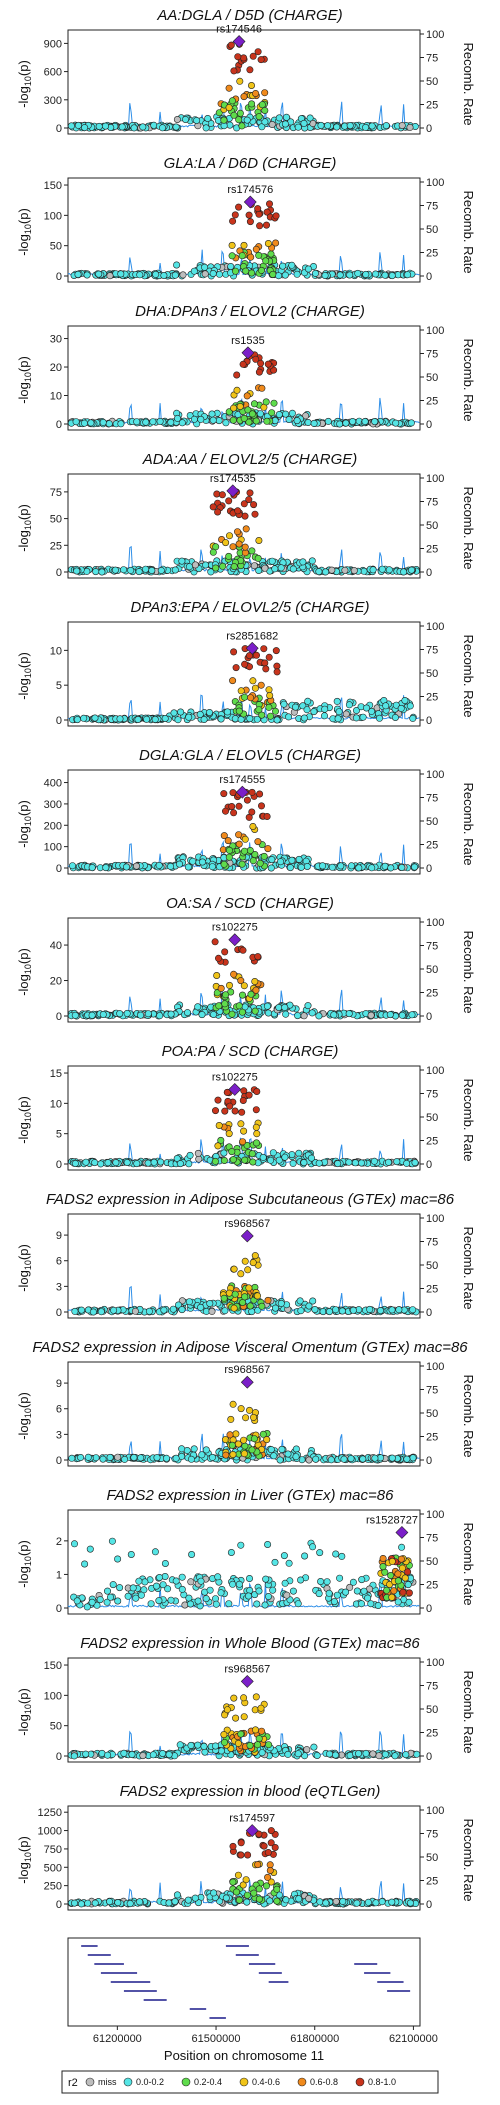  Describe the element at coordinates (53, 101) in the screenshot. I see `y-tick-label: 300` at that location.